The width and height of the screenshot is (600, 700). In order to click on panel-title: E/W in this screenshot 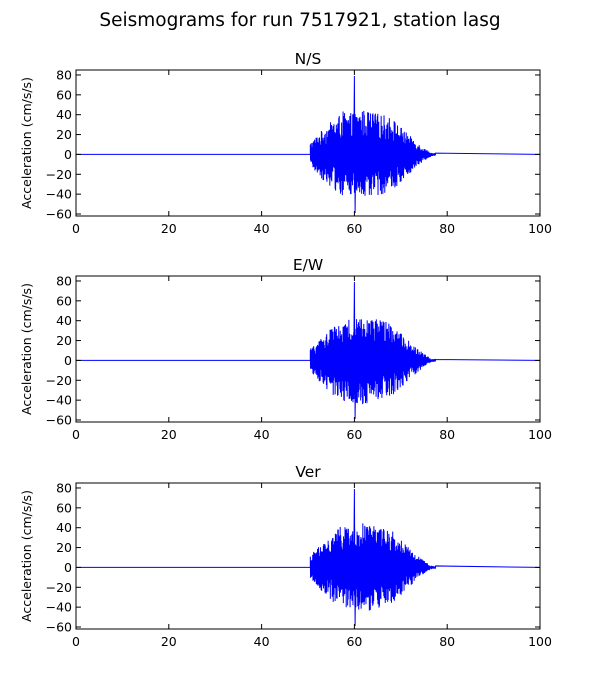, I will do `click(308, 265)`.